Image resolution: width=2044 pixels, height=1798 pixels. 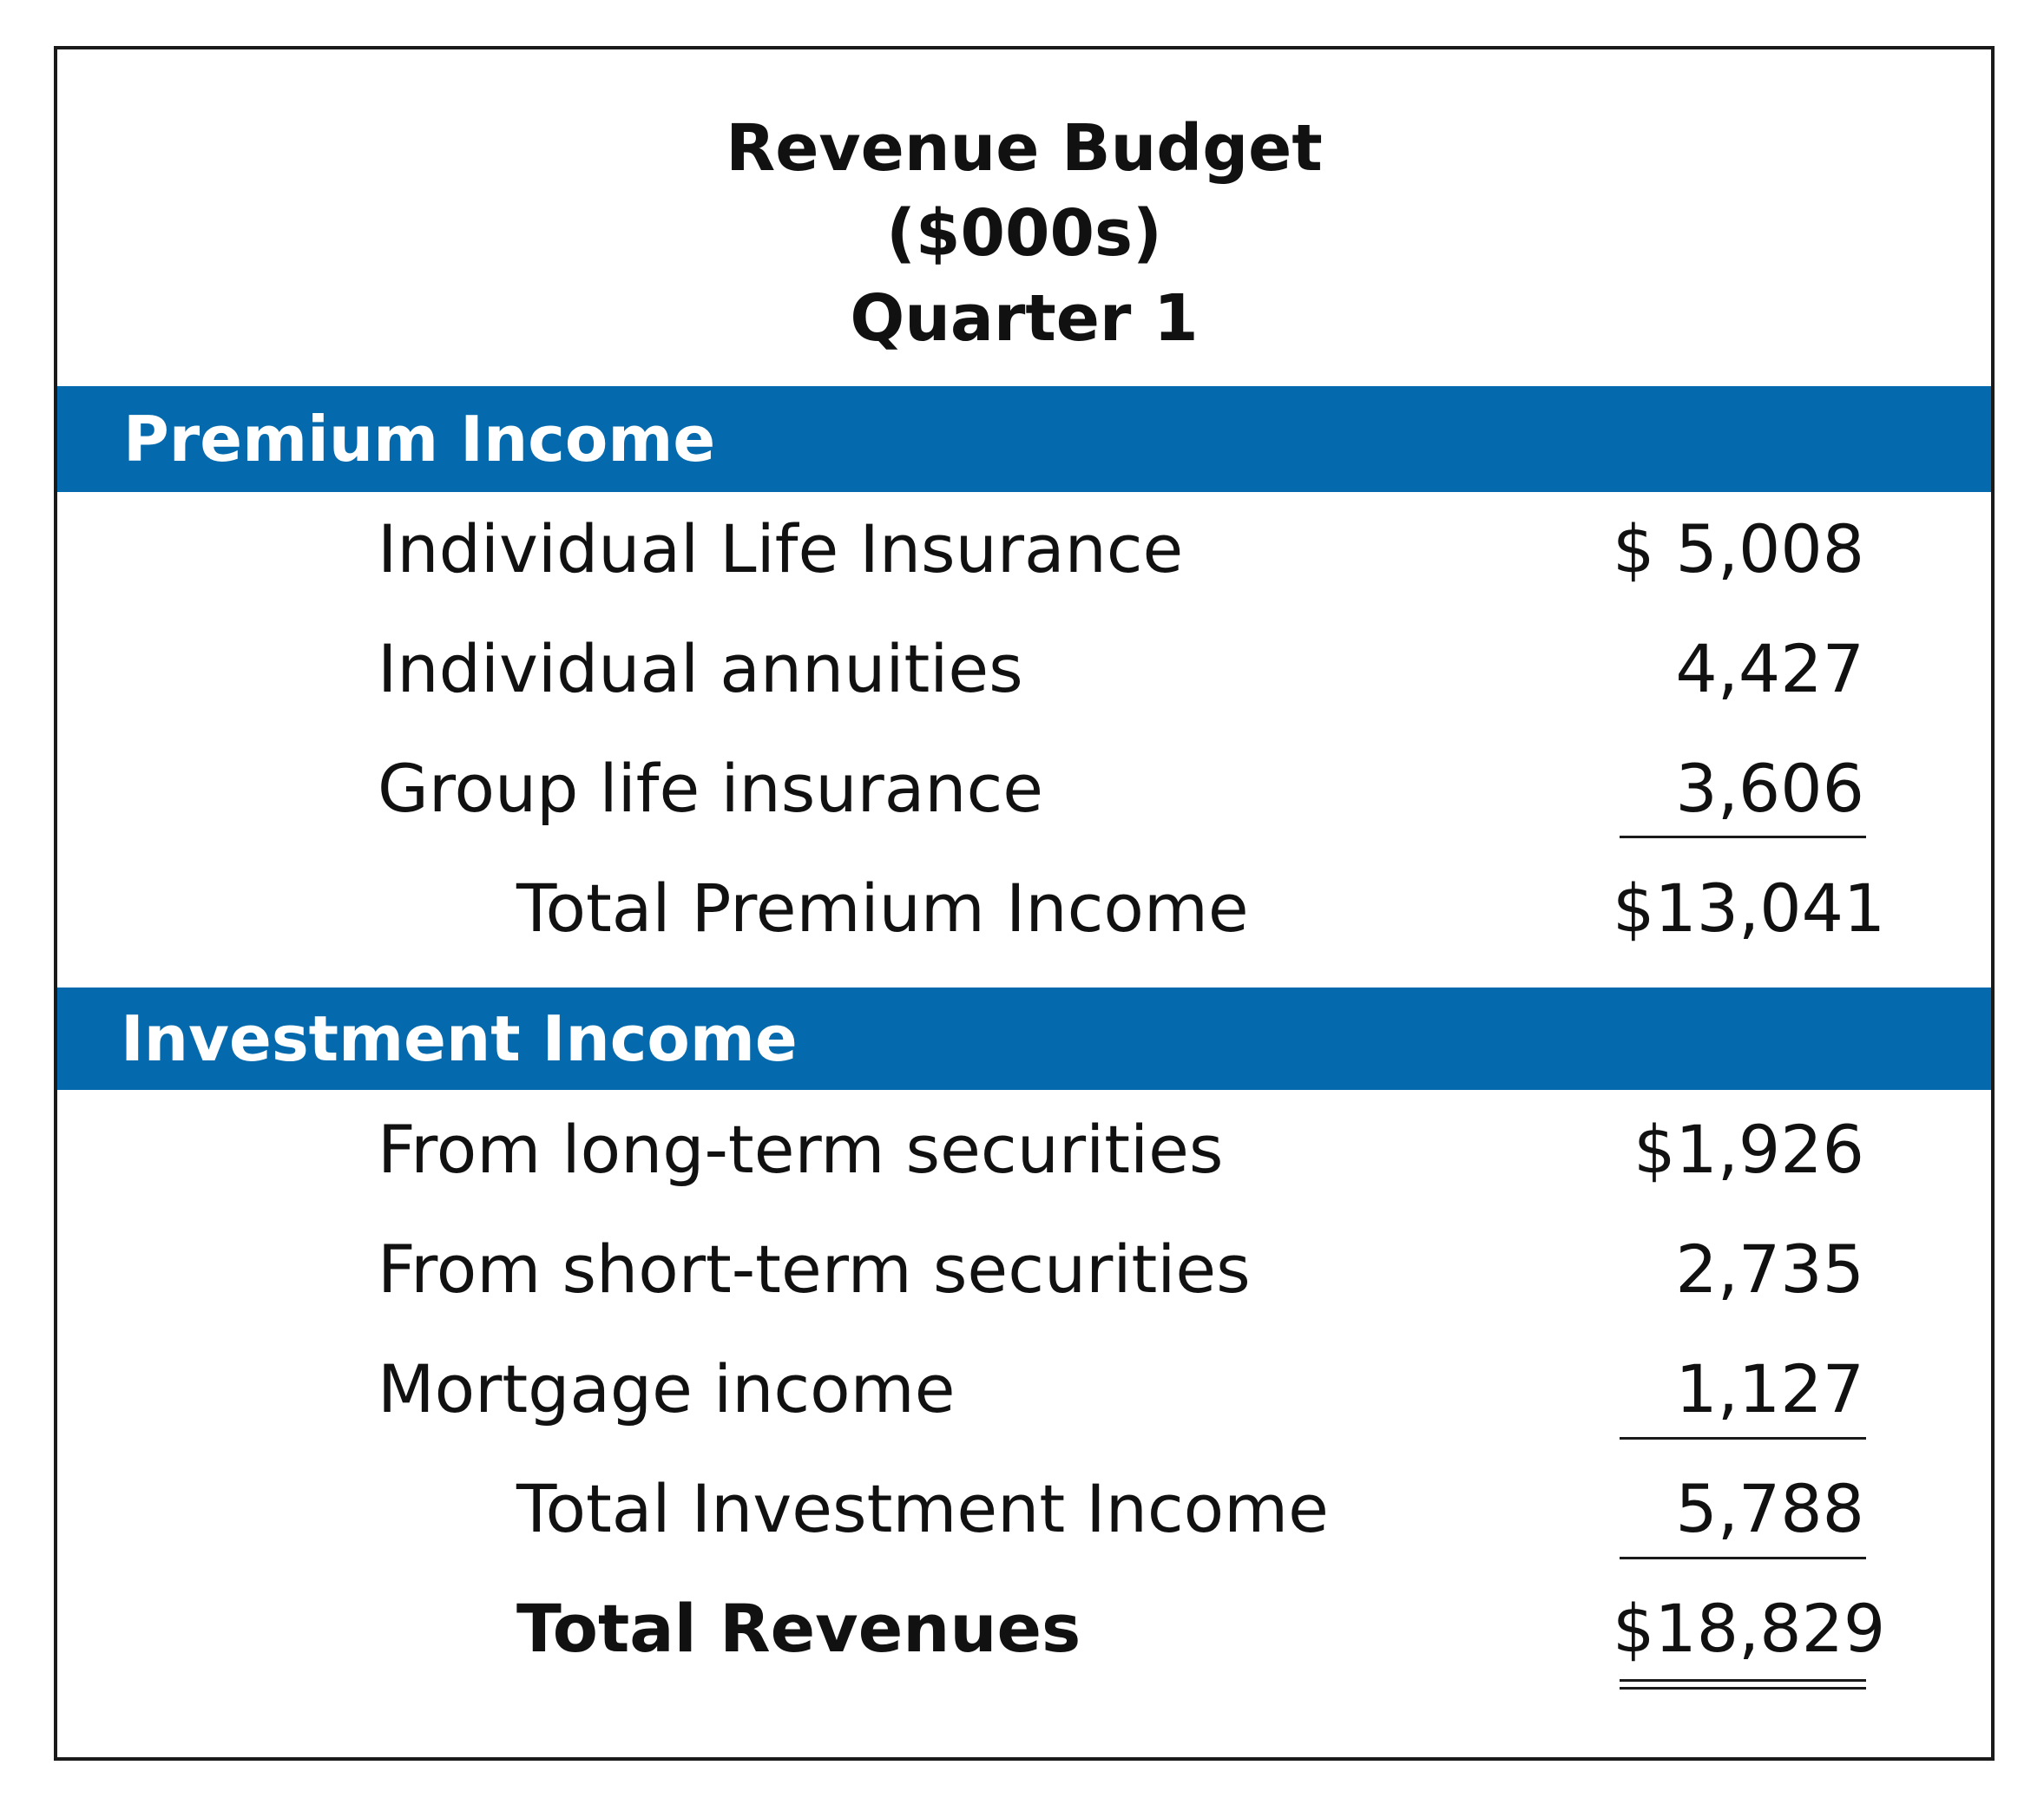 What do you see at coordinates (781, 548) in the screenshot?
I see `row-label: Individual Life Insurance` at bounding box center [781, 548].